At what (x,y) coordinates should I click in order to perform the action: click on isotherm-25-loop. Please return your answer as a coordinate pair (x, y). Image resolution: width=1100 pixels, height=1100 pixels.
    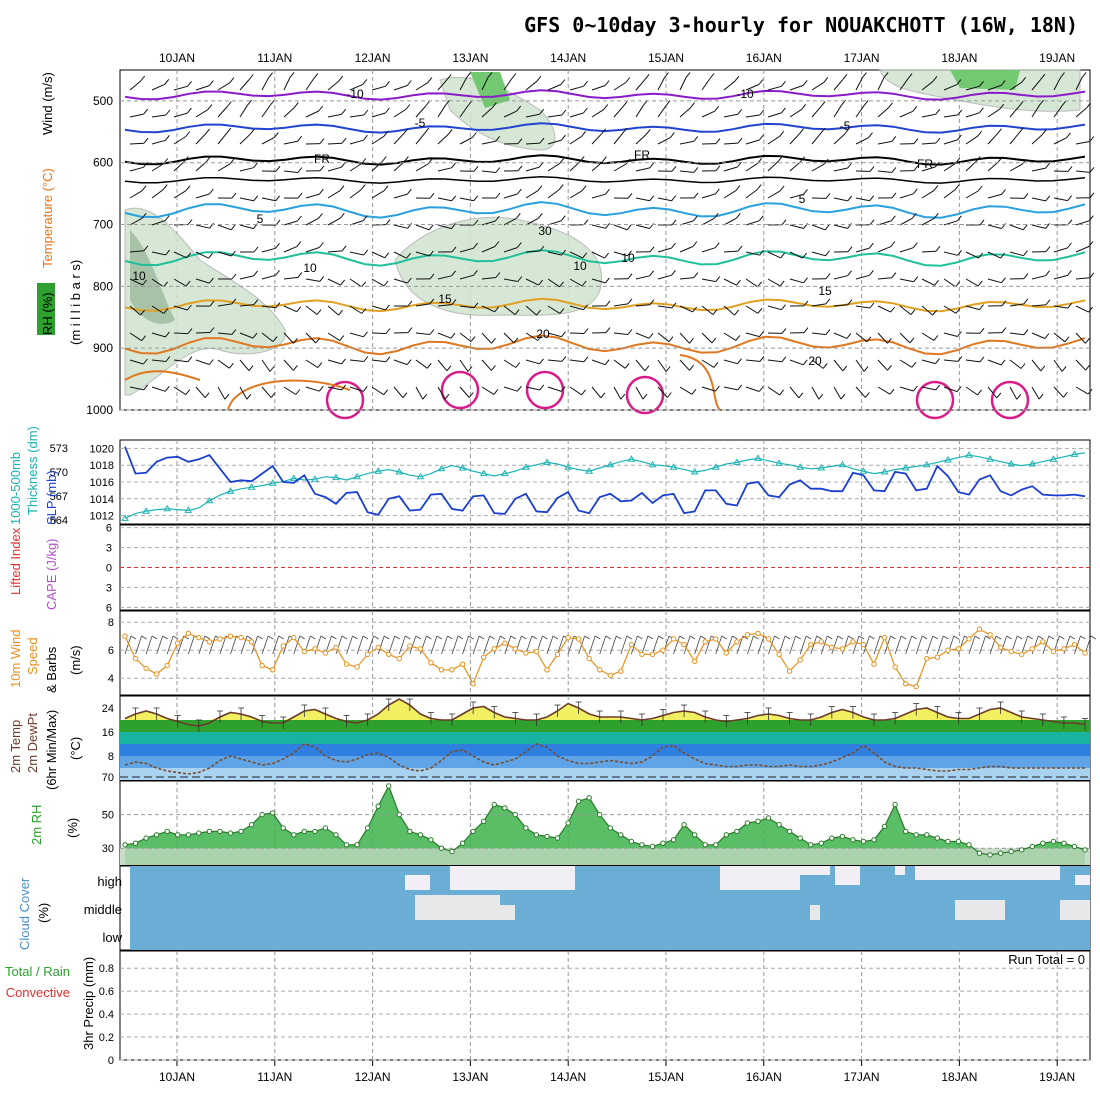
    Looking at the image, I should click on (645, 395).